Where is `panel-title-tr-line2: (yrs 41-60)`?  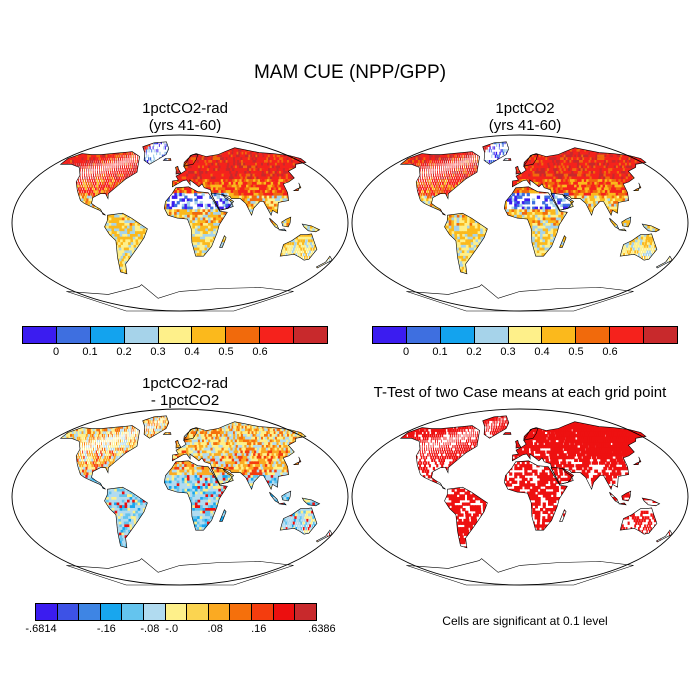 panel-title-tr-line2: (yrs 41-60) is located at coordinates (525, 125).